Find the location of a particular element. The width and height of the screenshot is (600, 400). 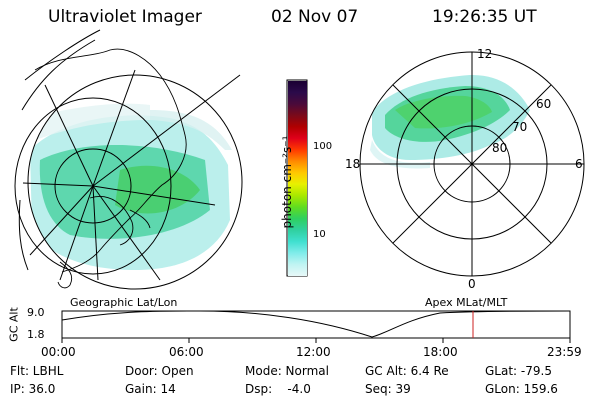

left-aurora-image is located at coordinates (130, 186).